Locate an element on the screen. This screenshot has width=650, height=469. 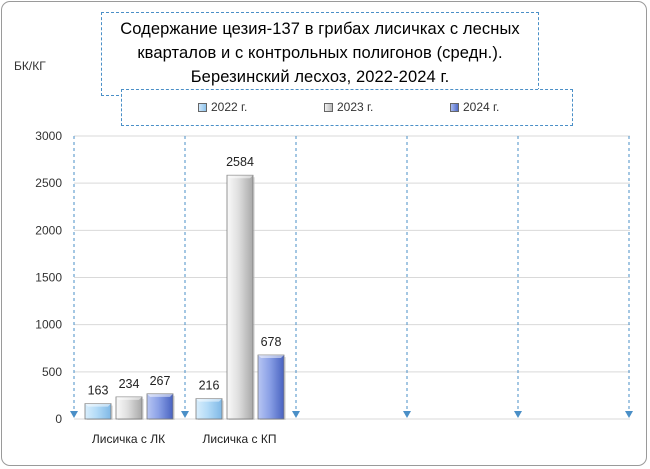
data-label: 267 is located at coordinates (160, 381).